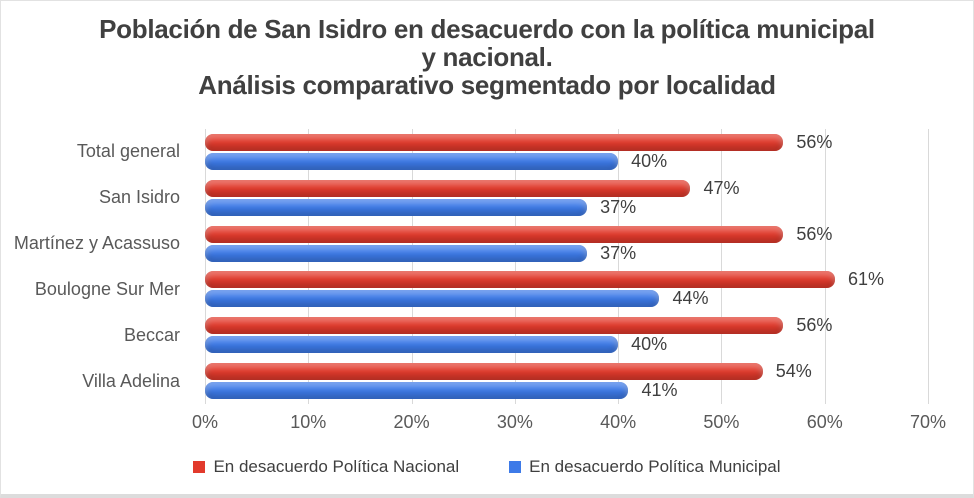  What do you see at coordinates (139, 197) in the screenshot?
I see `category-label: San Isidro` at bounding box center [139, 197].